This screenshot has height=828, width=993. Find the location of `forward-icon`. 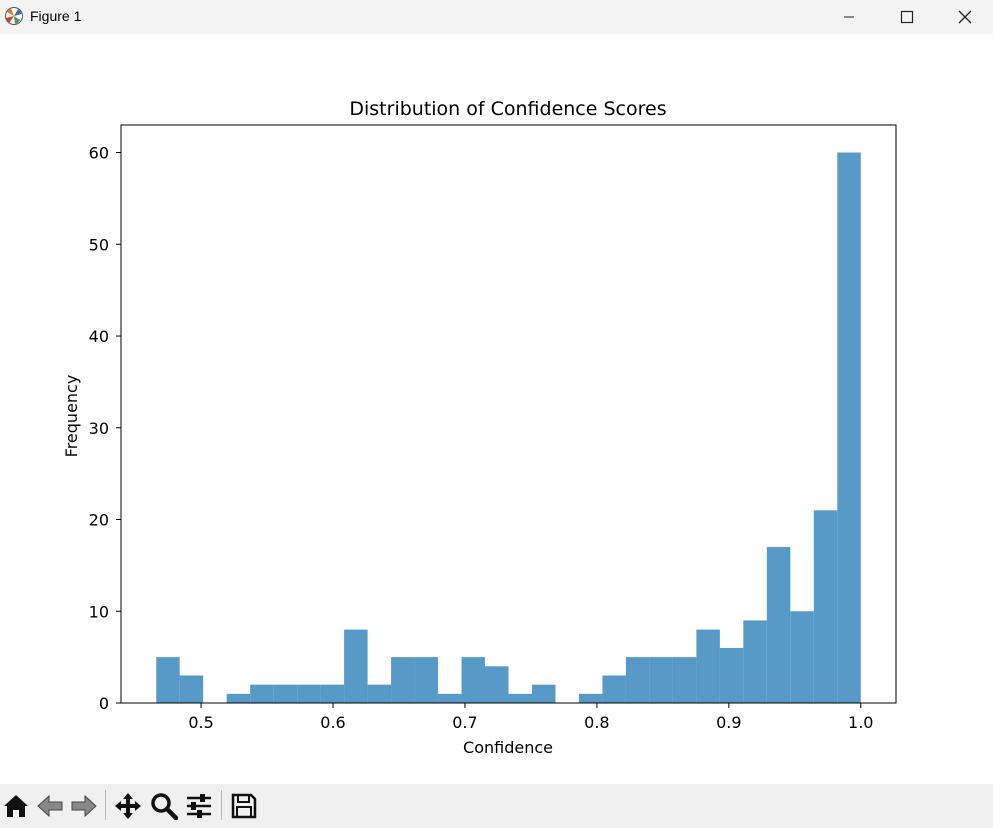

forward-icon is located at coordinates (84, 806).